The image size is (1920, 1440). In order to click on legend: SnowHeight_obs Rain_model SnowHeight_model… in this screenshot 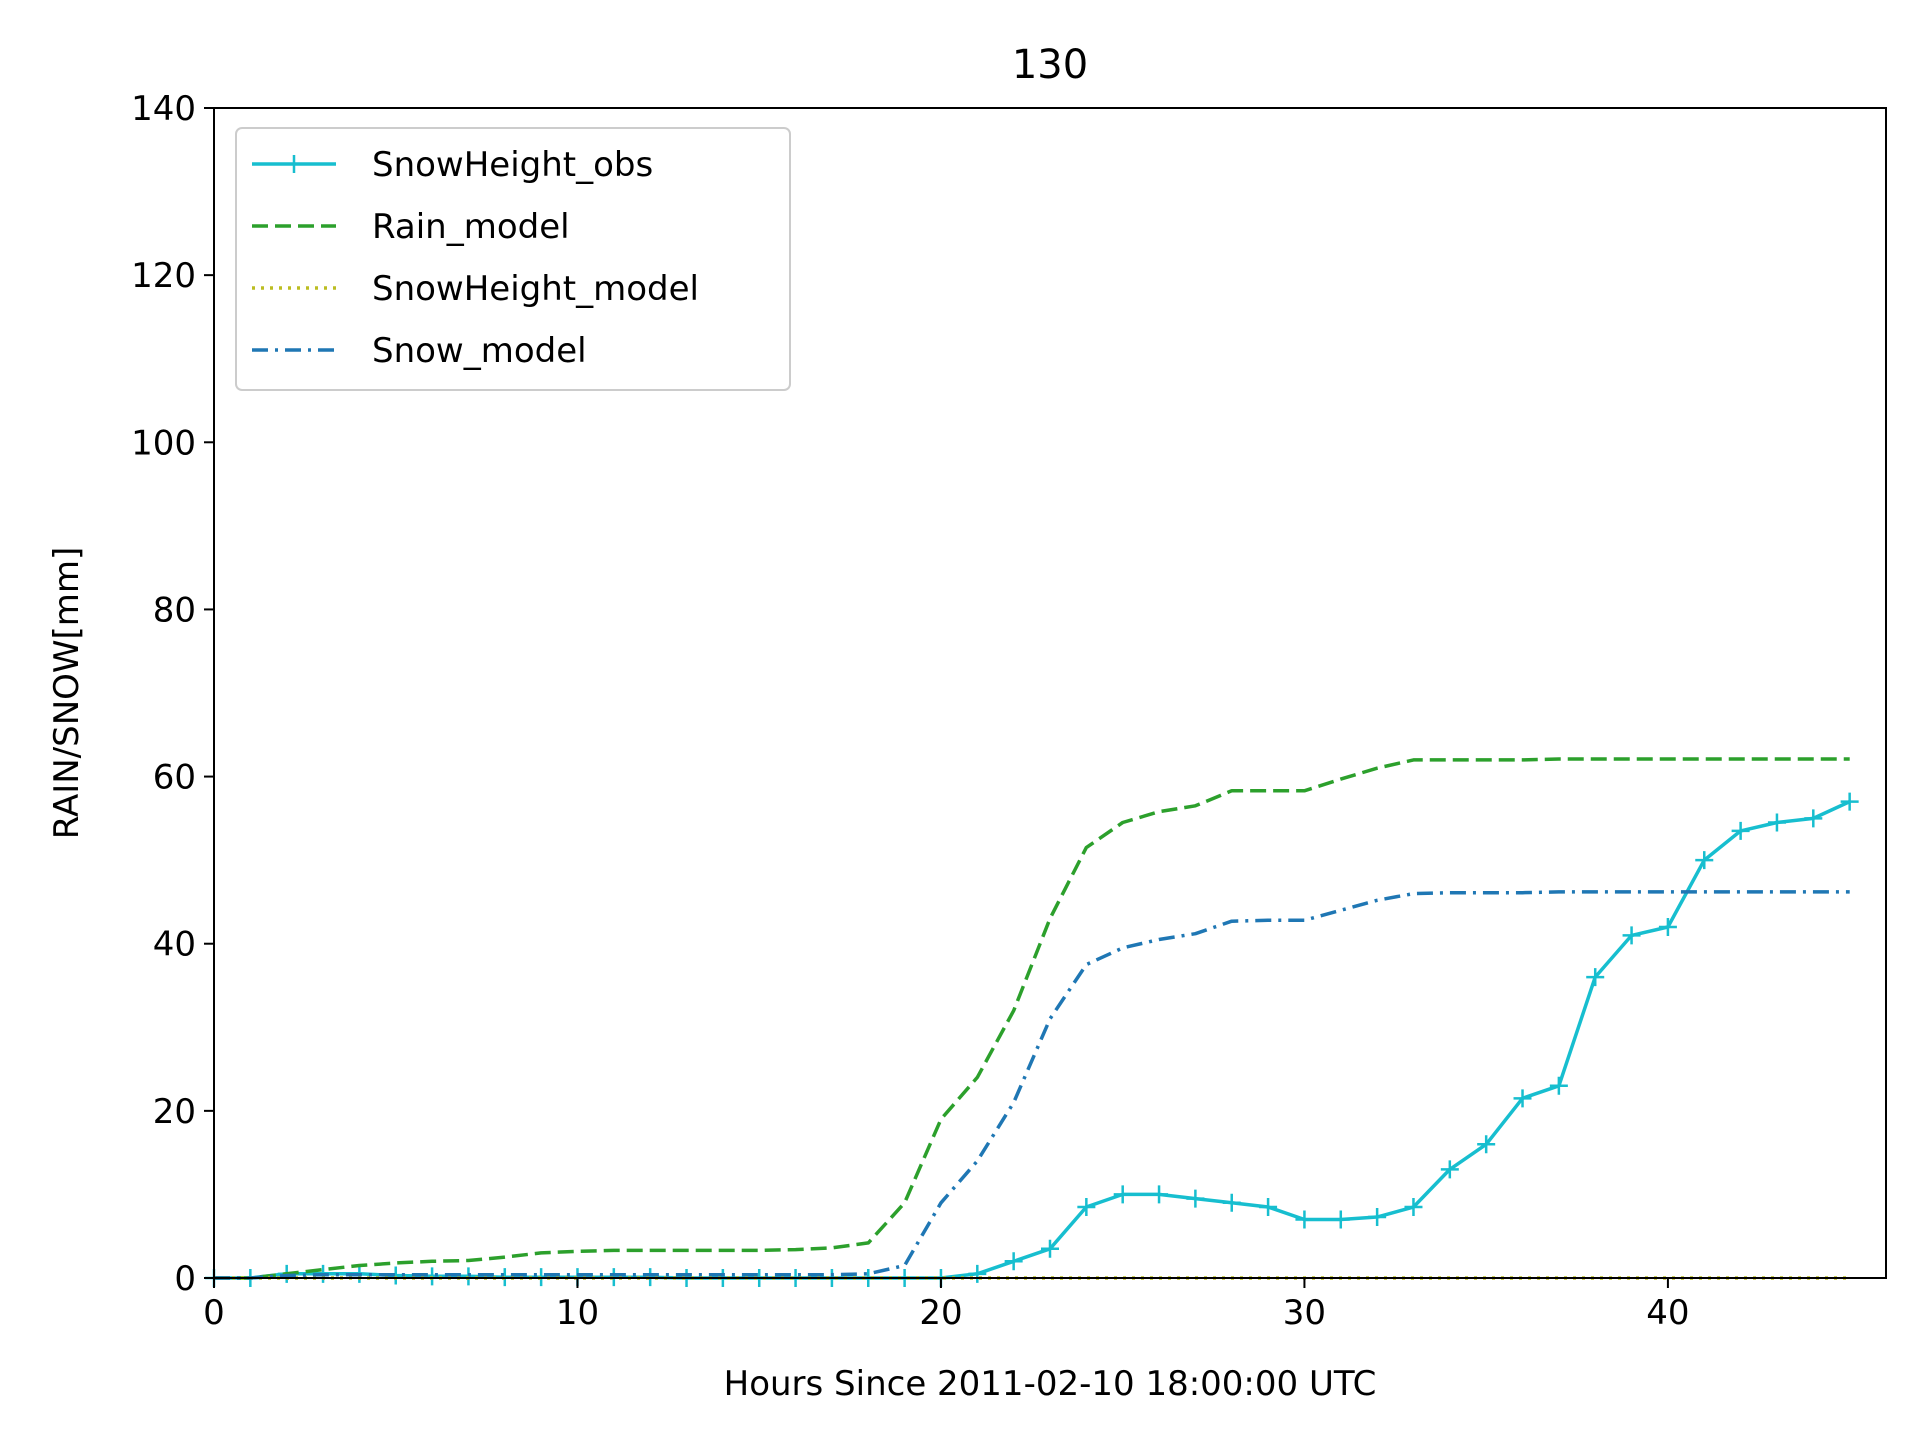, I will do `click(513, 259)`.